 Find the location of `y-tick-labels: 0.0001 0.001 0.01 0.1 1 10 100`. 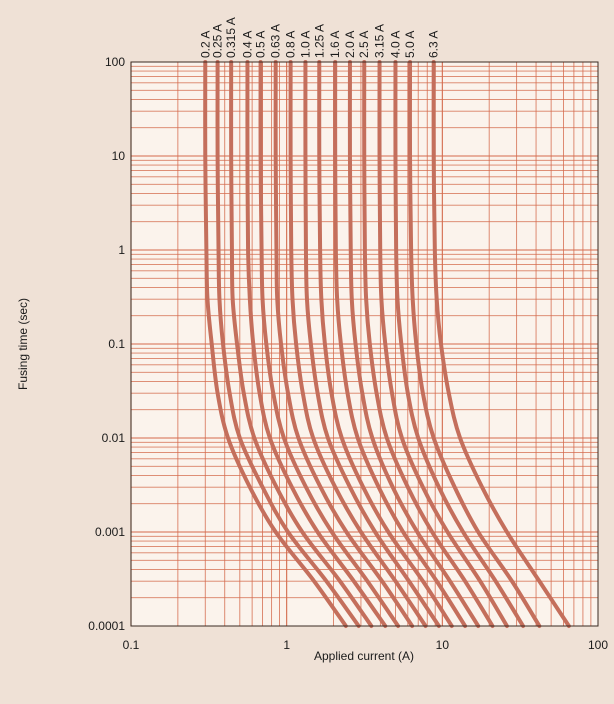

y-tick-labels: 0.0001 0.001 0.01 0.1 1 10 100 is located at coordinates (106, 344).